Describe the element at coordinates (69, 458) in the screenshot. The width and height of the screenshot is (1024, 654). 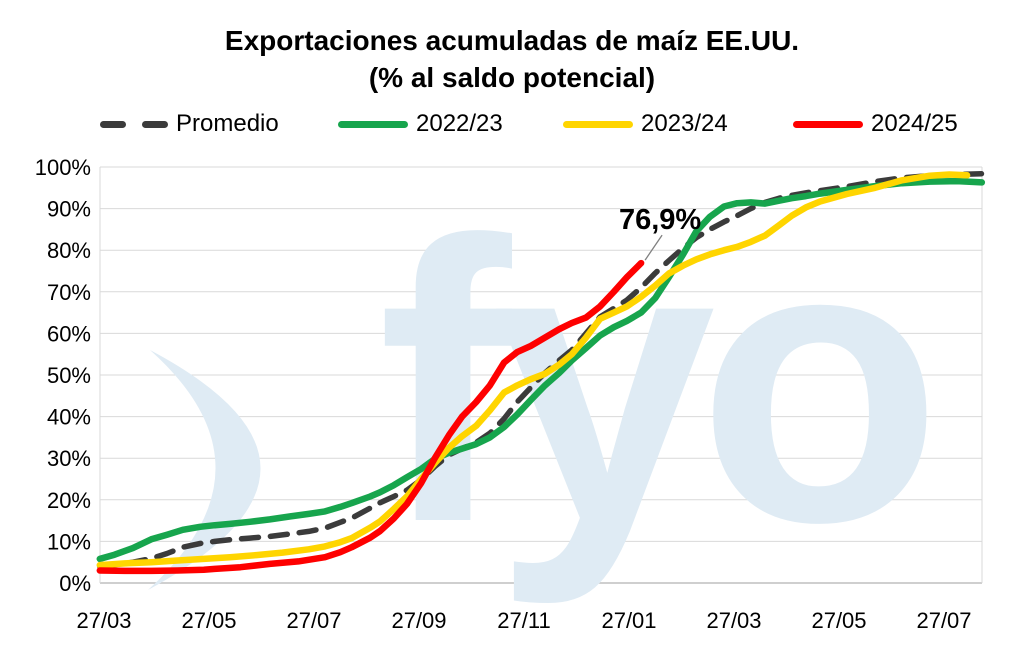
I see `y-axis-label: 30%` at that location.